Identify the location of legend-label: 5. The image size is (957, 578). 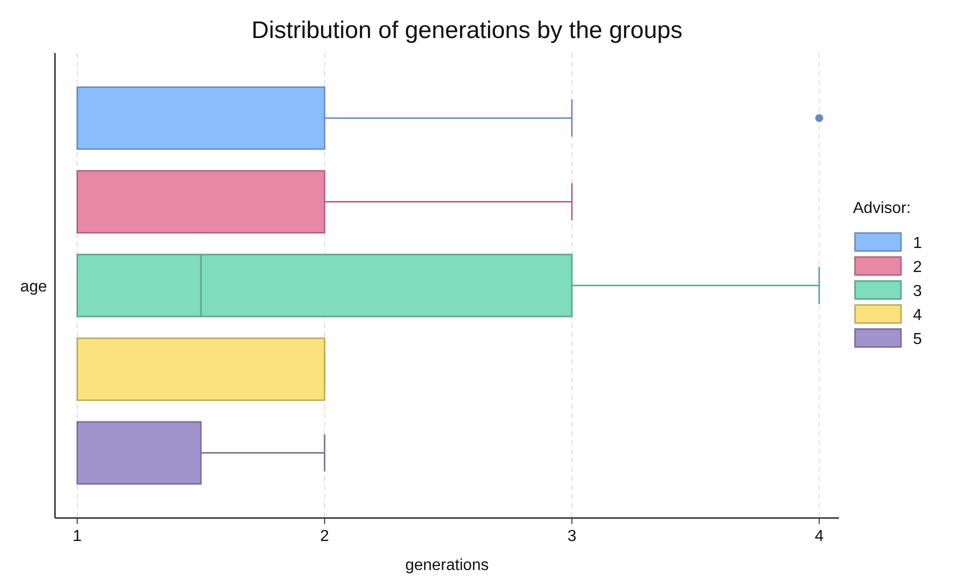
(917, 339).